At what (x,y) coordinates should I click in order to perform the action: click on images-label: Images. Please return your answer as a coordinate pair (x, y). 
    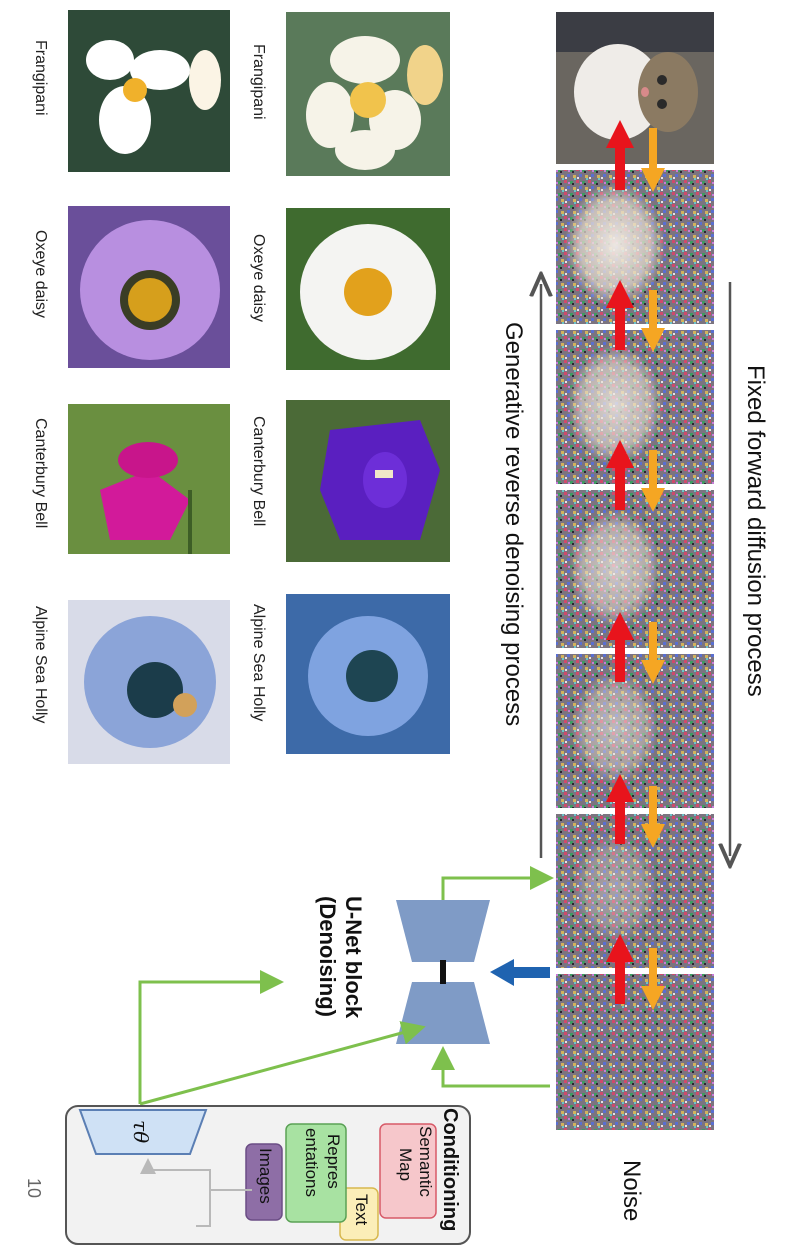
    Looking at the image, I should click on (265, 1176).